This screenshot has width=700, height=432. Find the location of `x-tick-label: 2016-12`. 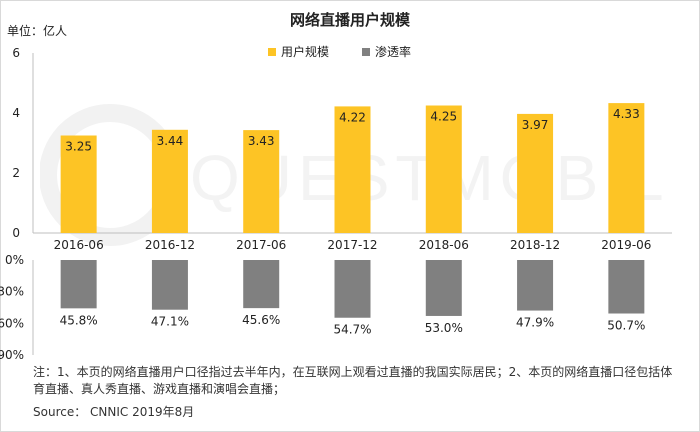

x-tick-label: 2016-12 is located at coordinates (170, 245).